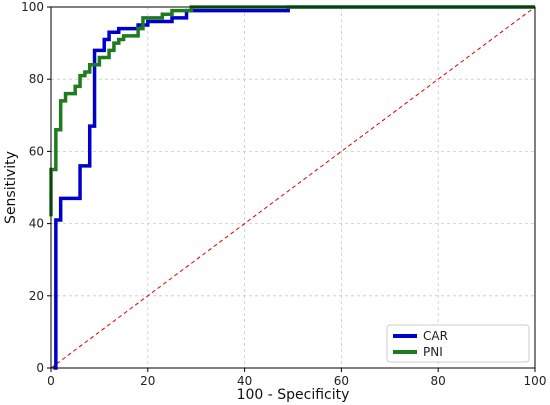 This screenshot has height=405, width=550. What do you see at coordinates (51, 381) in the screenshot?
I see `x-tick-label: 0` at bounding box center [51, 381].